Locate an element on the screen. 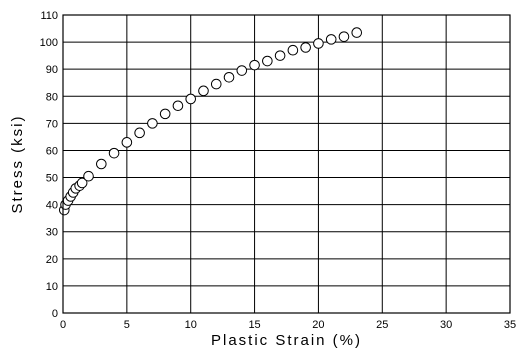 This screenshot has width=519, height=354. y-tick-label: 110 is located at coordinates (49, 16).